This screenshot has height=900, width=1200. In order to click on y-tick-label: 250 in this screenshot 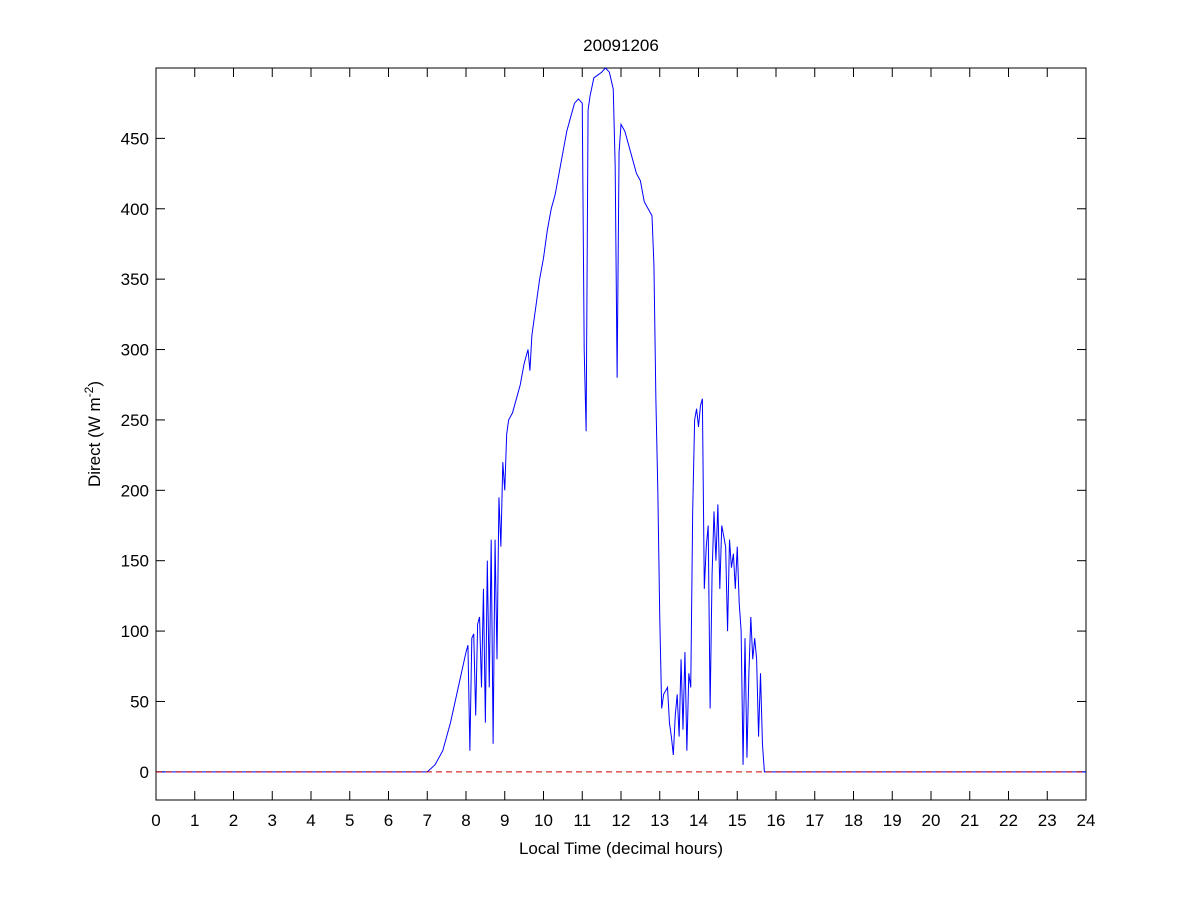, I will do `click(135, 420)`.